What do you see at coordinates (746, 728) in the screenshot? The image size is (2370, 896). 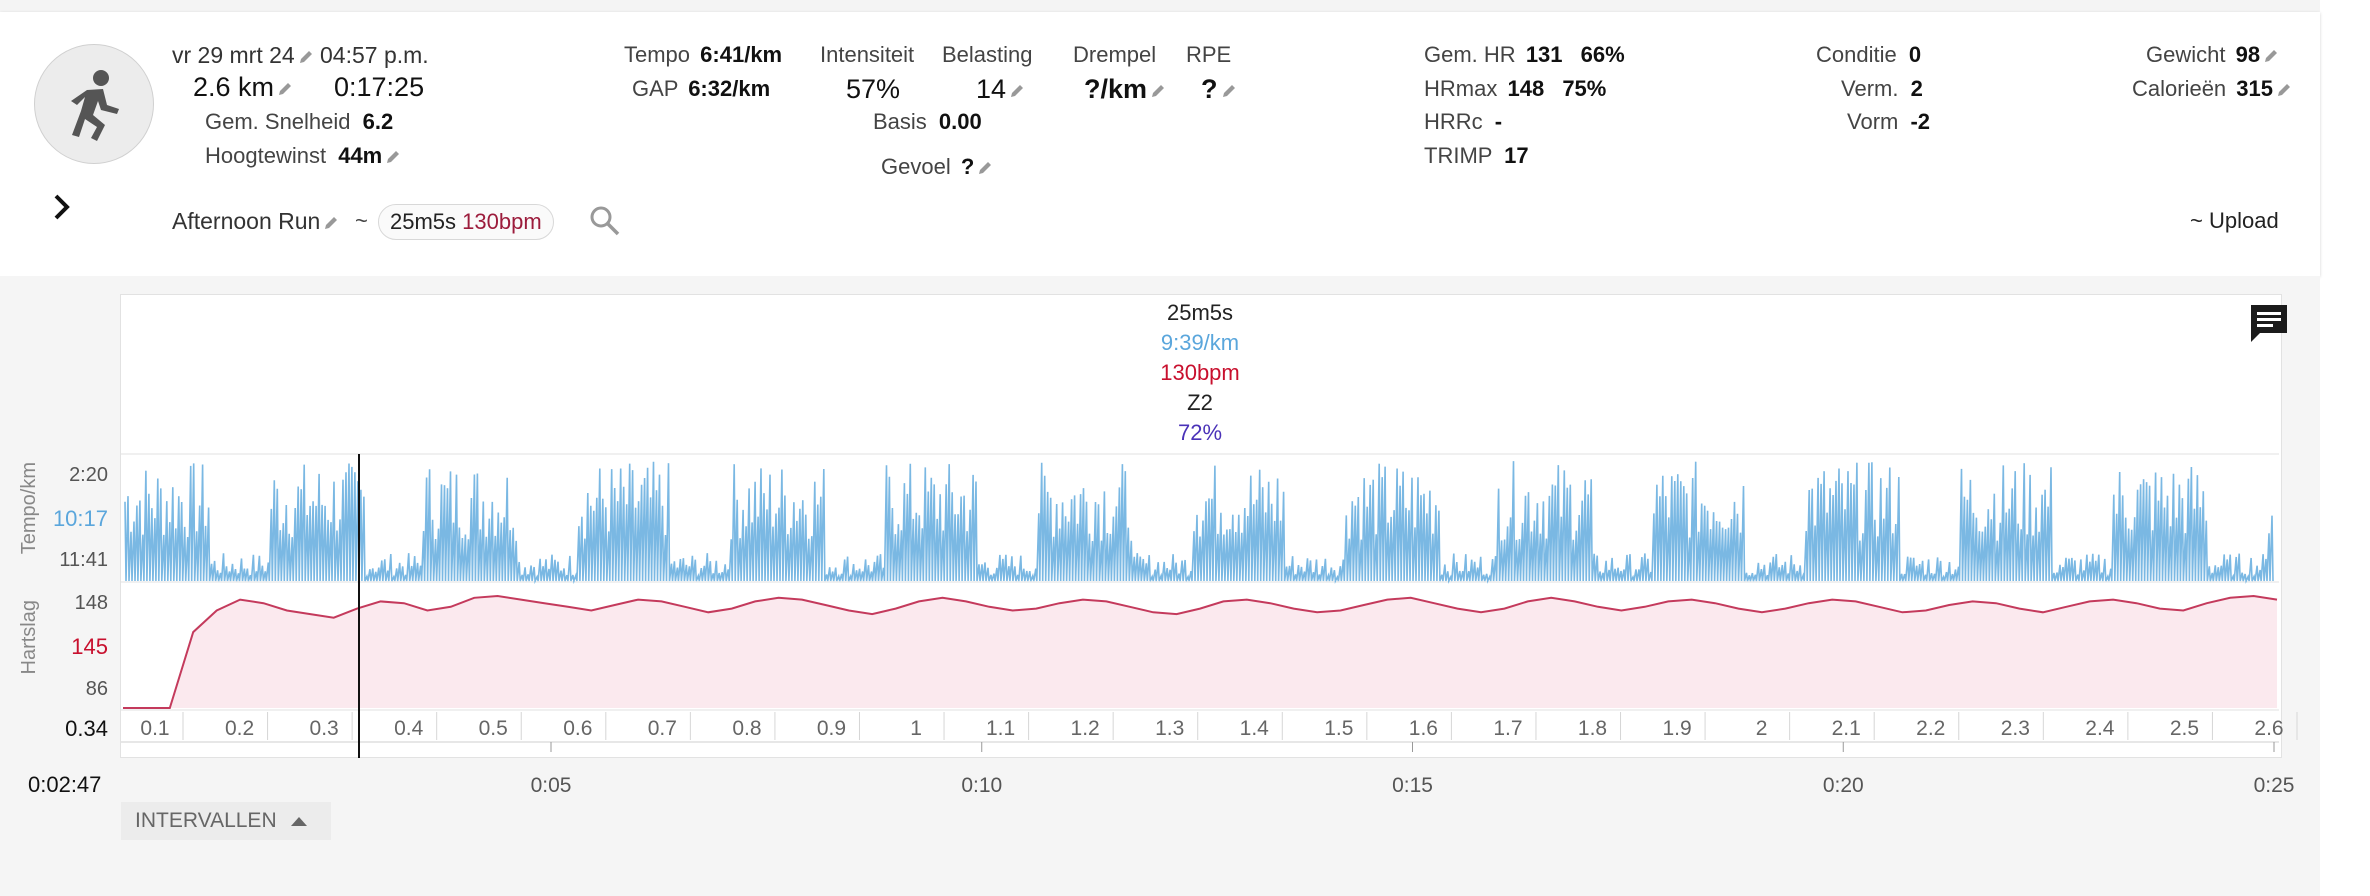 I see `distance-tick-label: 0.8` at bounding box center [746, 728].